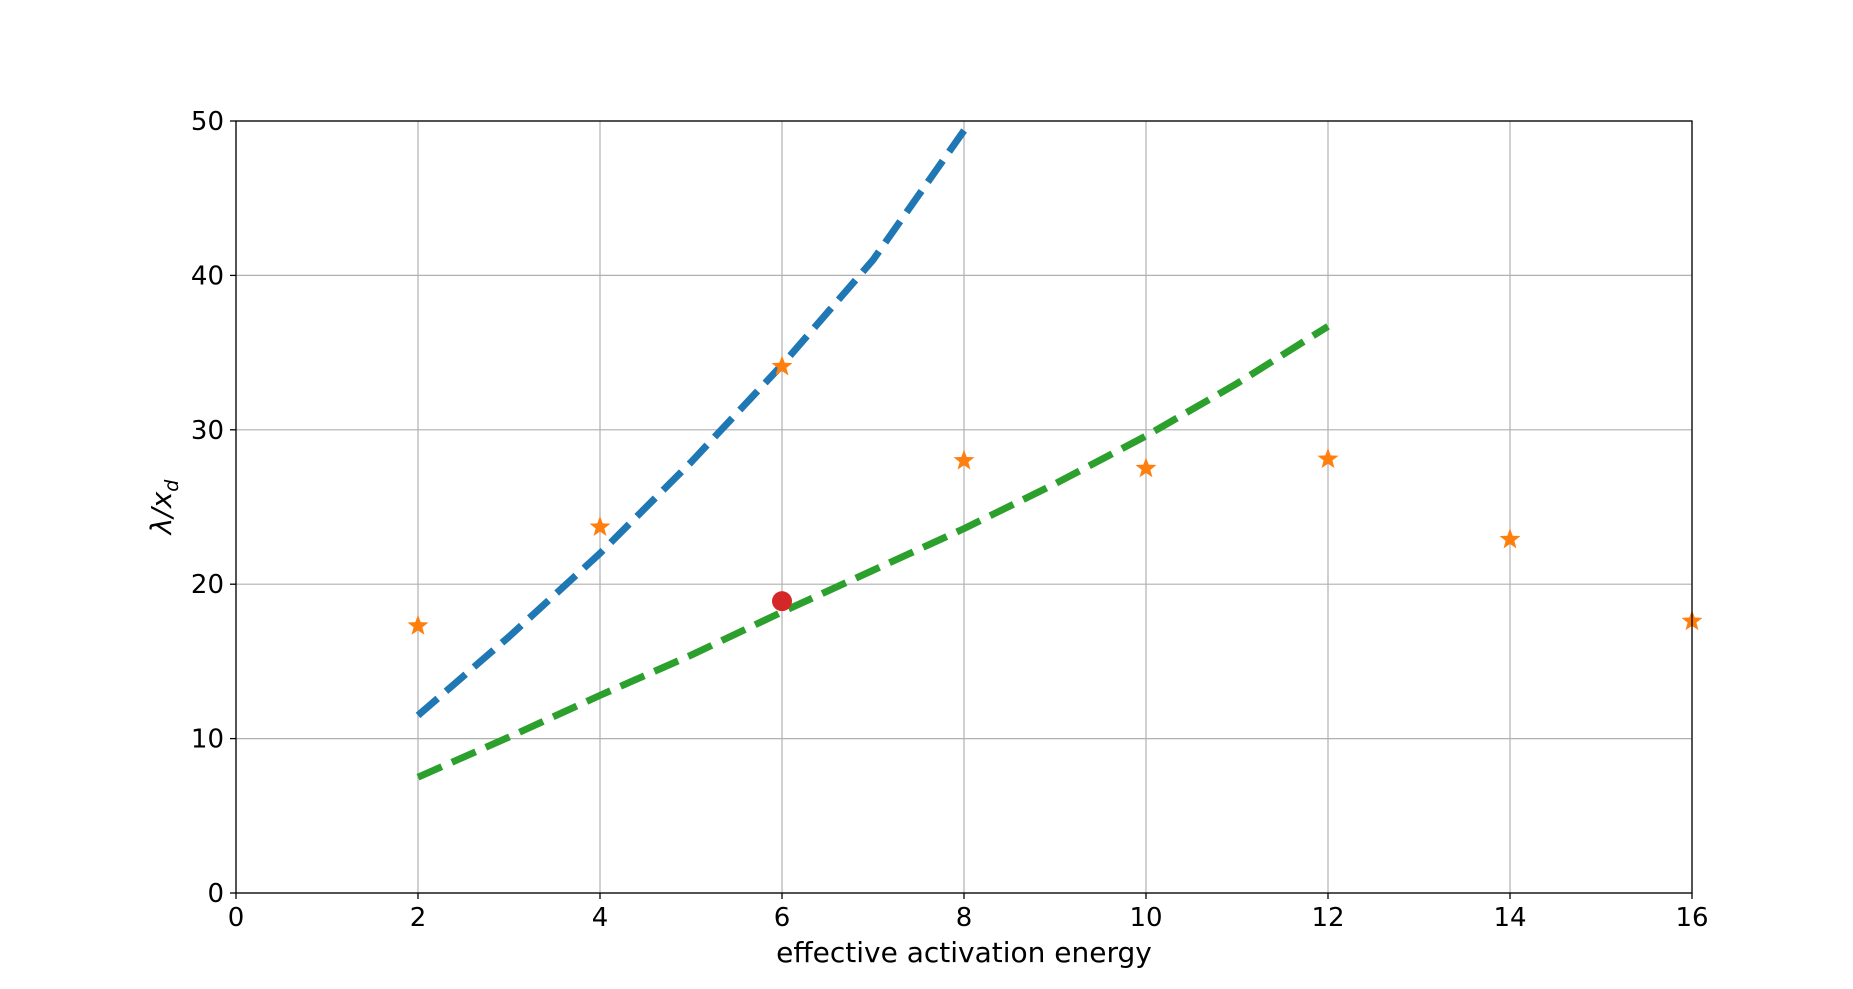  What do you see at coordinates (207, 740) in the screenshot?
I see `y-tick-label: 10` at bounding box center [207, 740].